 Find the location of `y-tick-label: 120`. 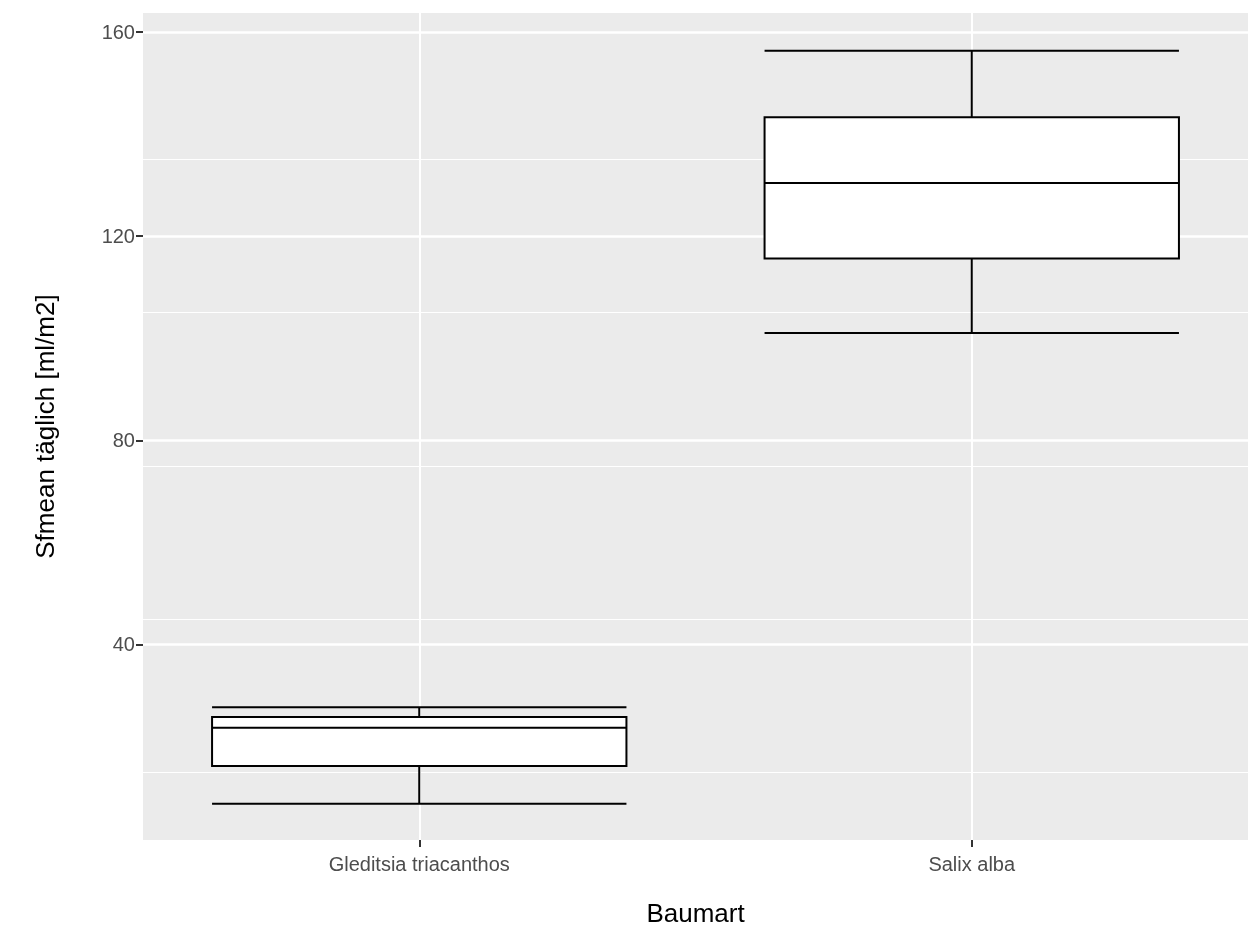

y-tick-label: 120 is located at coordinates (118, 236).